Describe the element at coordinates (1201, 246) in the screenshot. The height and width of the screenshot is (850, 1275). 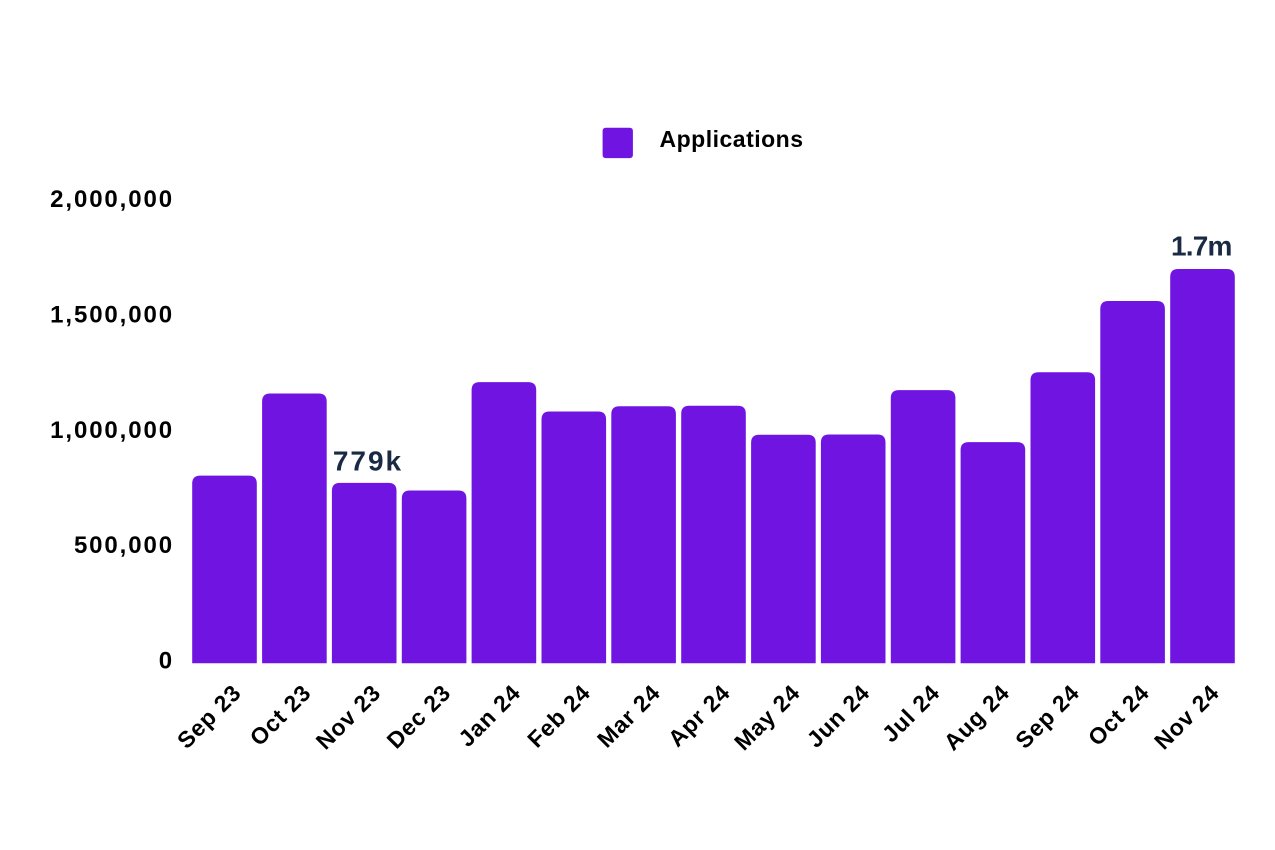
I see `svg-text: 1.7m` at that location.